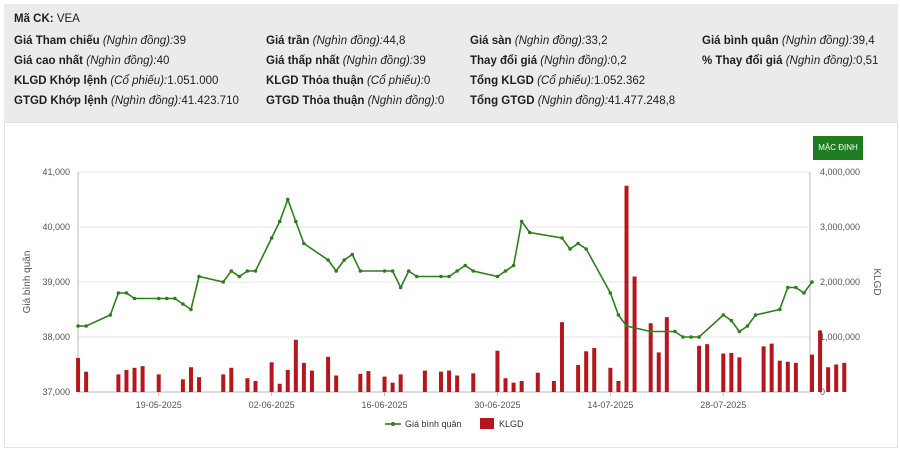  I want to click on stat-value: 41.477.248,8, so click(642, 101).